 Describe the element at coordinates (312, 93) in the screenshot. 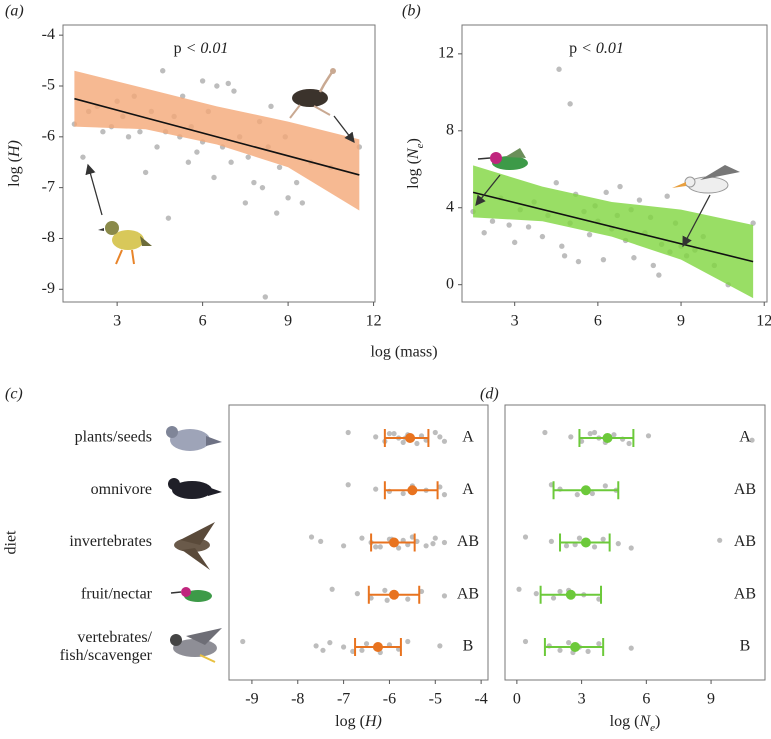

I see `ostrich` at that location.